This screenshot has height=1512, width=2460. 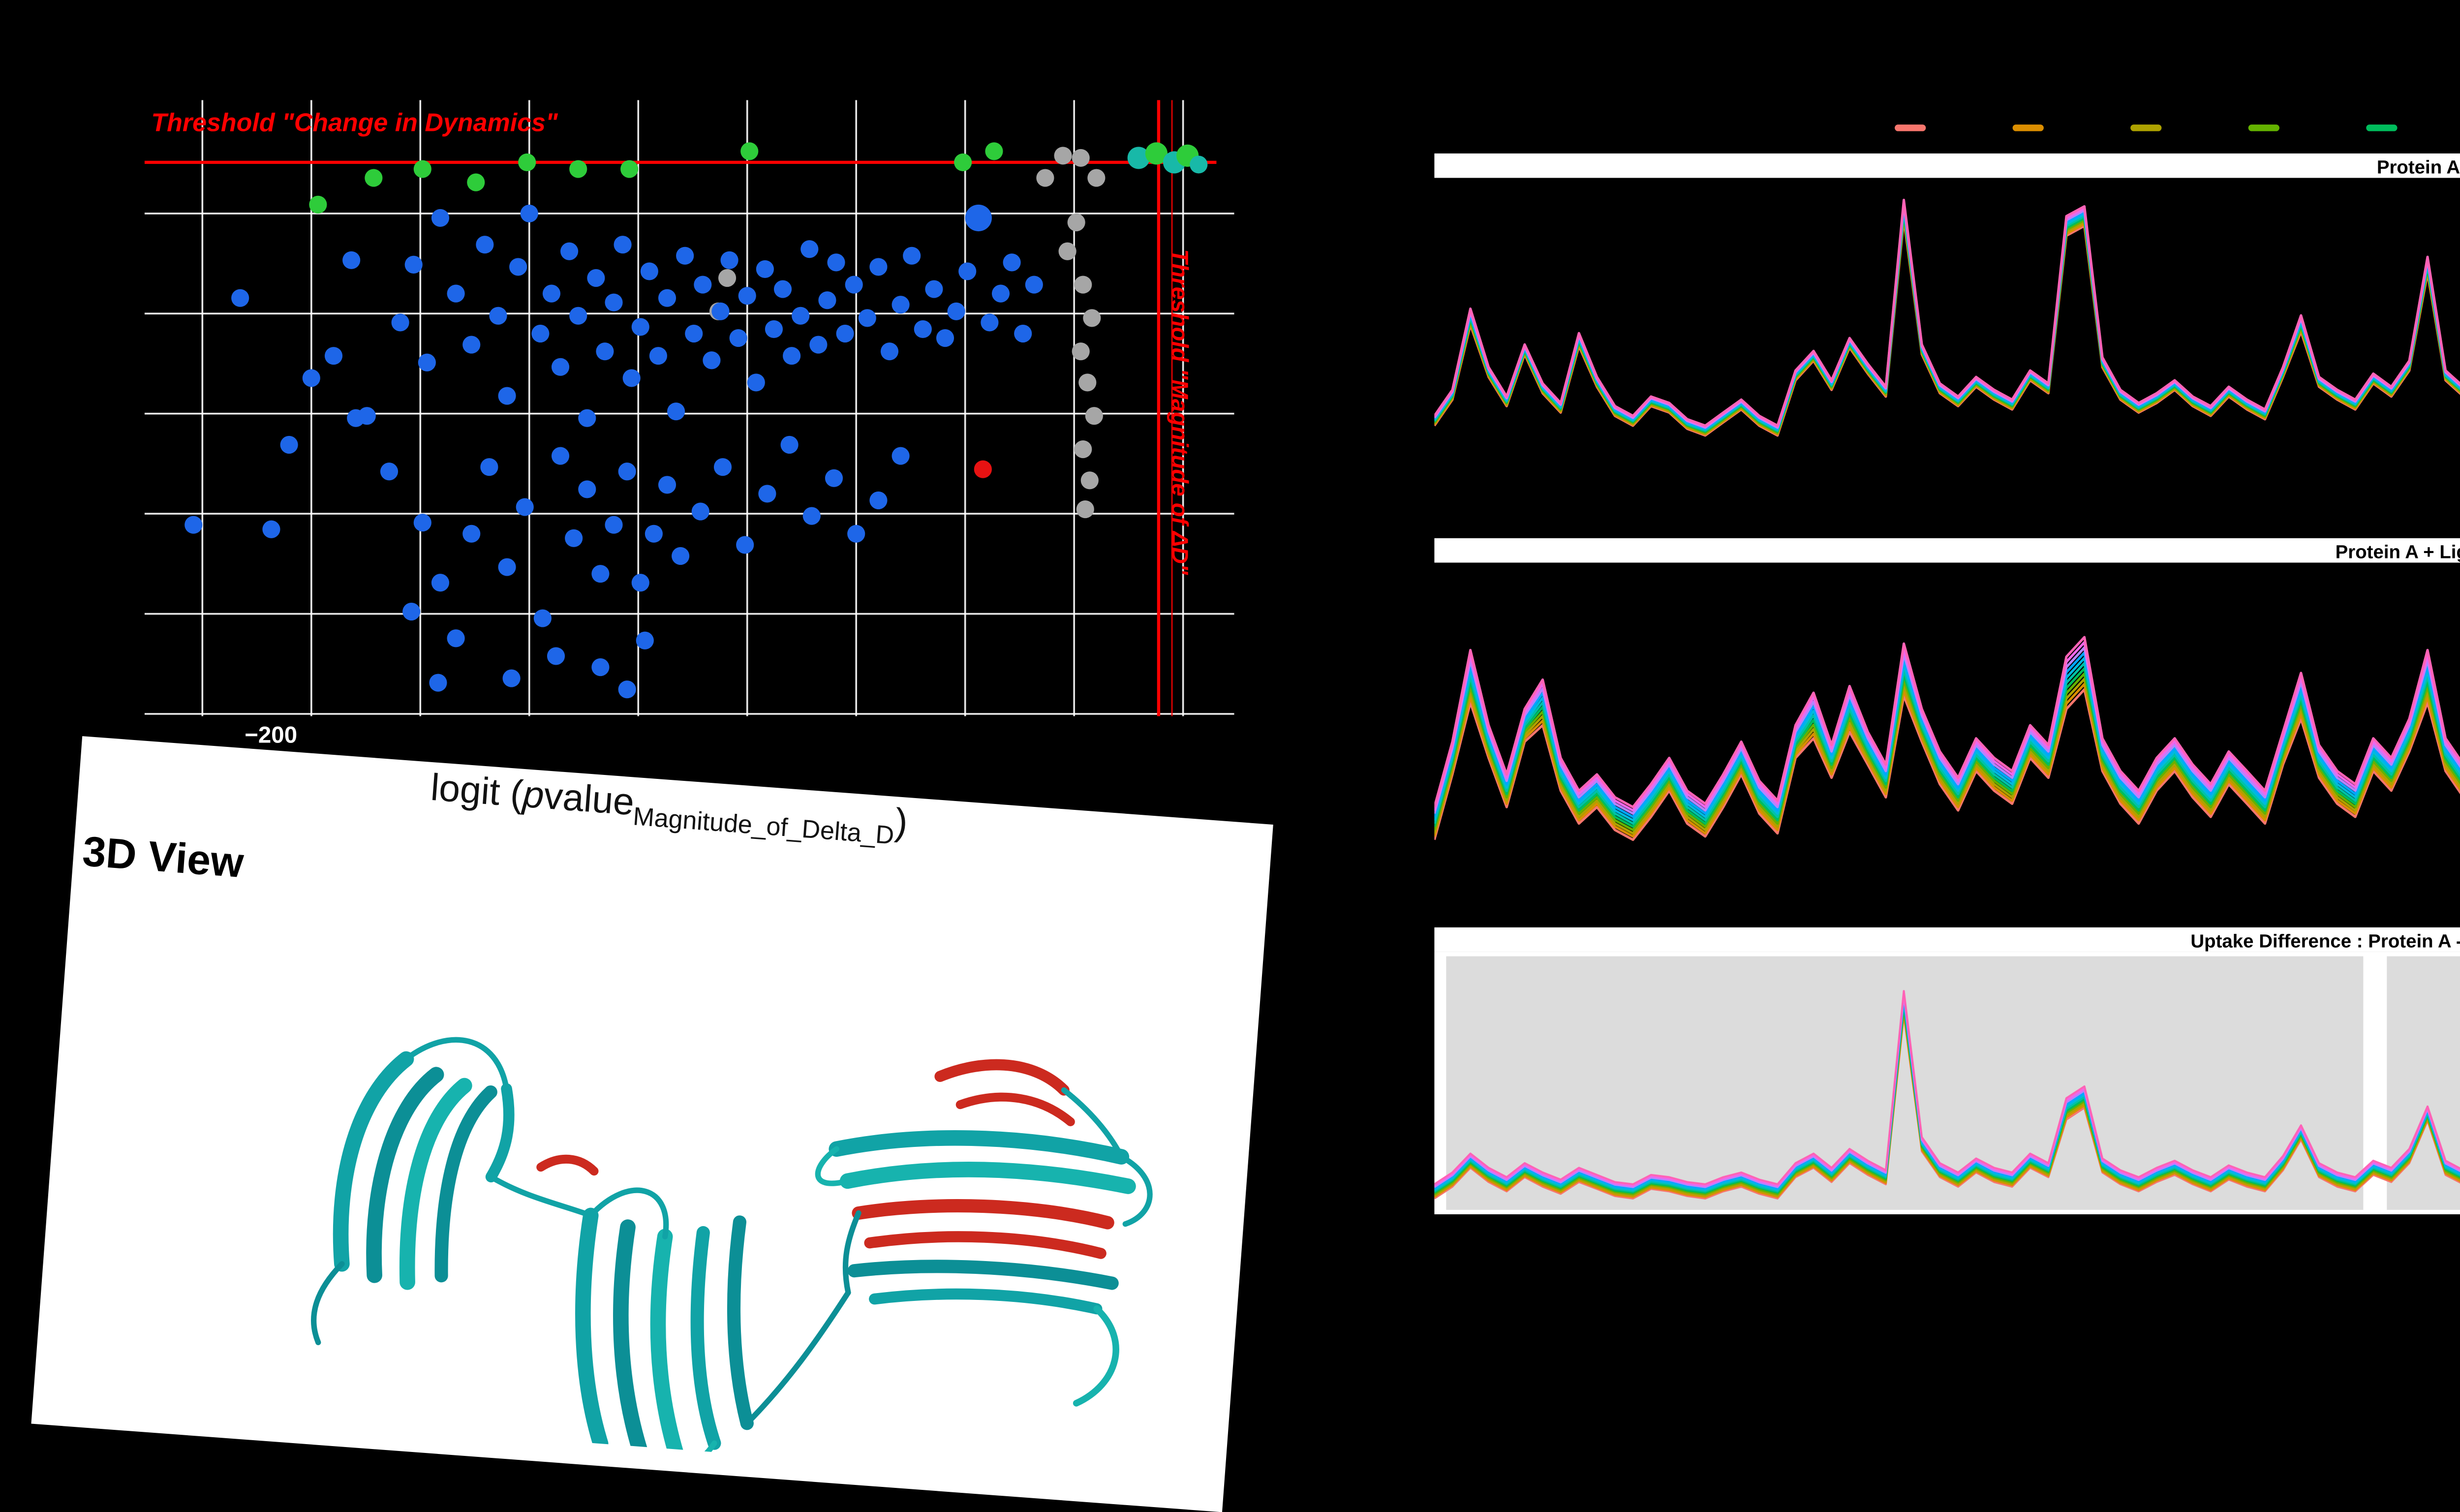 What do you see at coordinates (1947, 1083) in the screenshot?
I see `uptake-difference-chart` at bounding box center [1947, 1083].